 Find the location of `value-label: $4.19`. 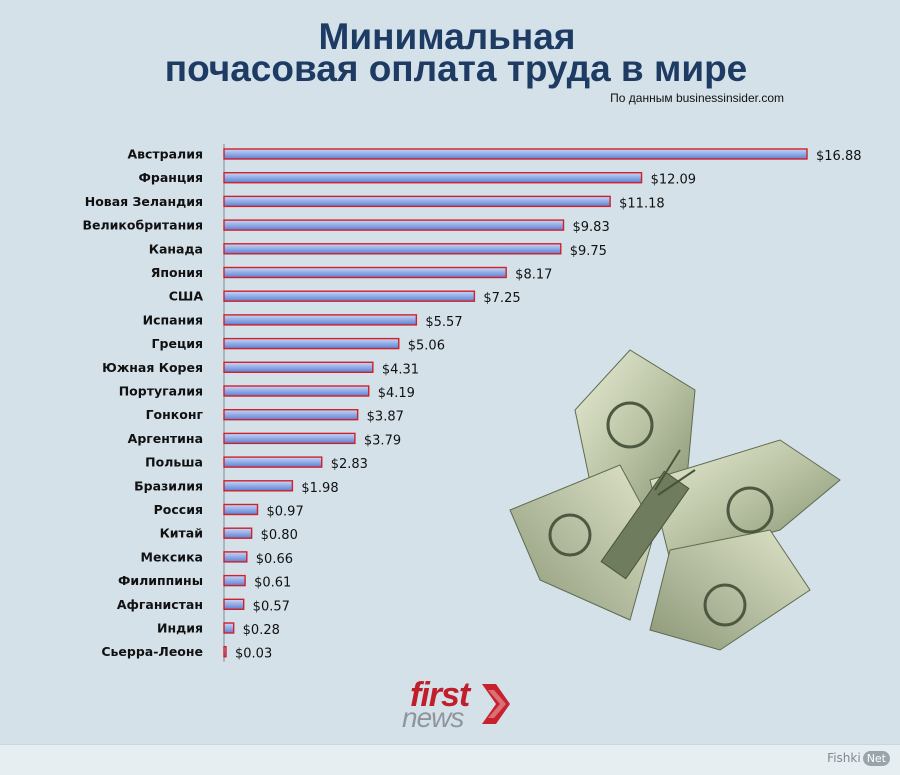

value-label: $4.19 is located at coordinates (396, 393).